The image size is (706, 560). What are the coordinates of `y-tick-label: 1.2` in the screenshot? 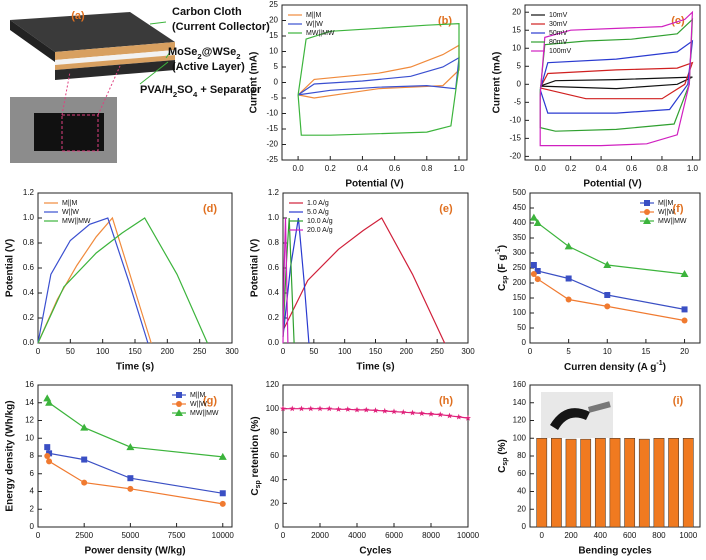 It's located at (274, 192).